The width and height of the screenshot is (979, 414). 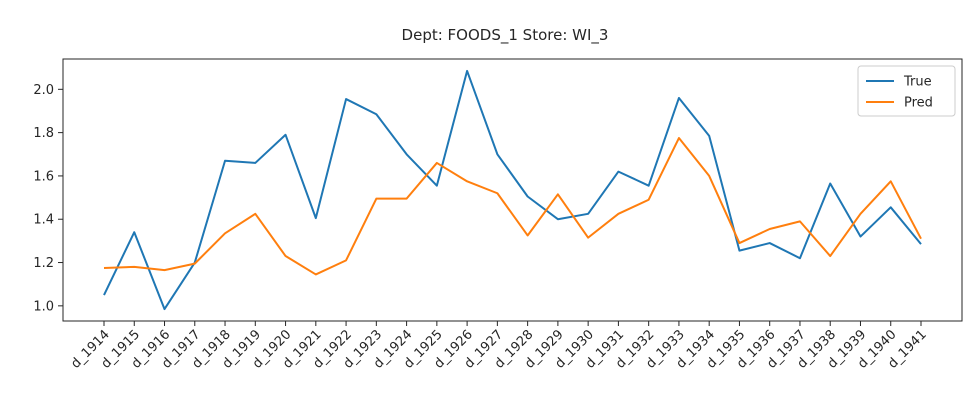 What do you see at coordinates (43, 306) in the screenshot?
I see `y-tick-label: 1.0` at bounding box center [43, 306].